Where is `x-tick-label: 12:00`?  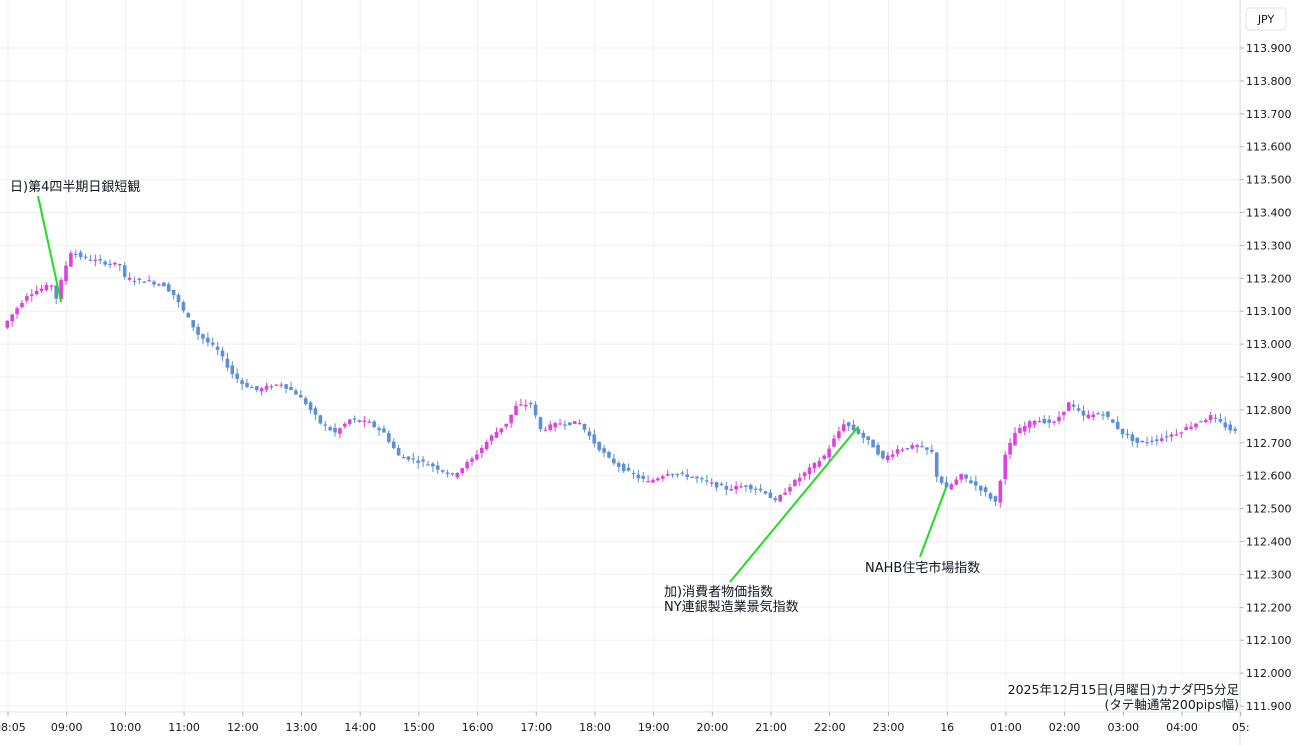
x-tick-label: 12:00 is located at coordinates (243, 727).